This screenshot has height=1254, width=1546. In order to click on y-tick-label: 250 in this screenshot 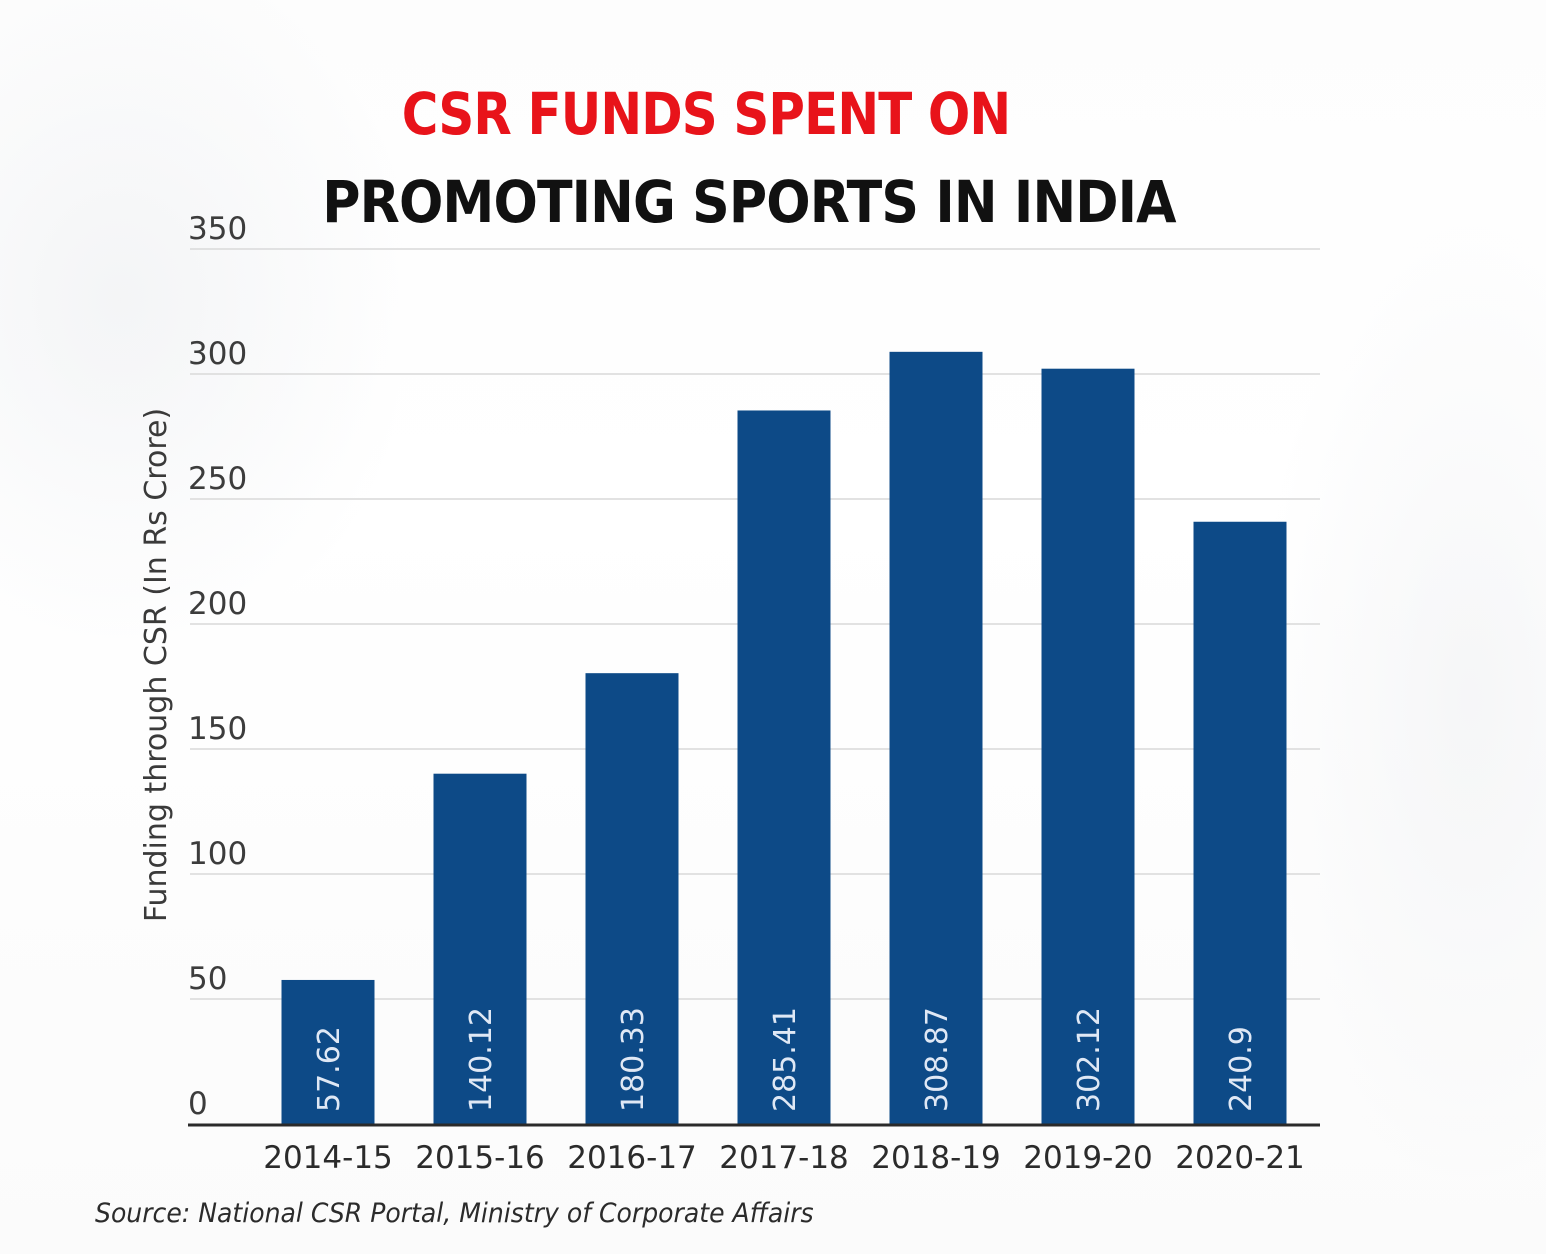, I will do `click(217, 479)`.